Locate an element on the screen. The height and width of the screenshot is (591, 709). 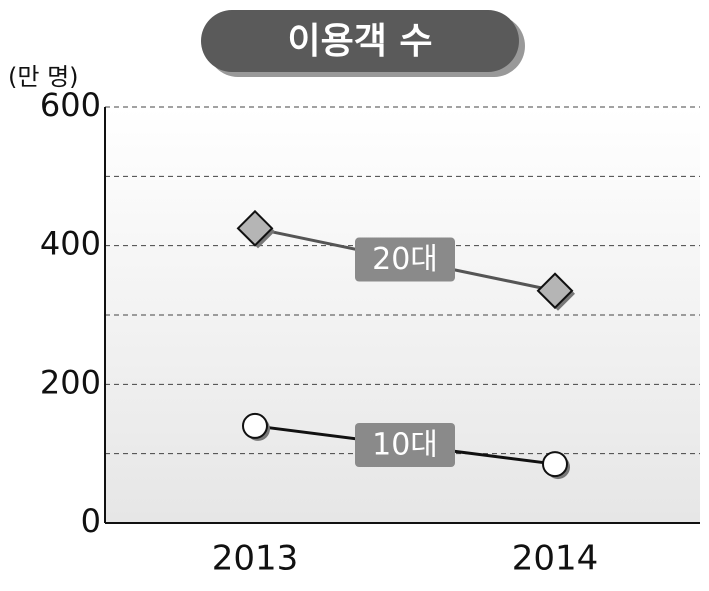
series-label: 10대 is located at coordinates (405, 445).